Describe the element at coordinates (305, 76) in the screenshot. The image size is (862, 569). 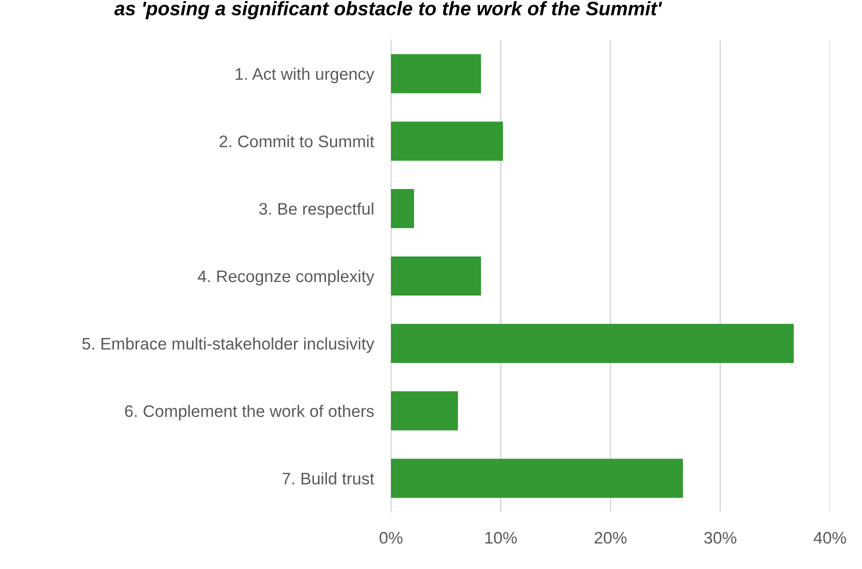
I see `y-tick-label: 1. Act with urgency` at that location.